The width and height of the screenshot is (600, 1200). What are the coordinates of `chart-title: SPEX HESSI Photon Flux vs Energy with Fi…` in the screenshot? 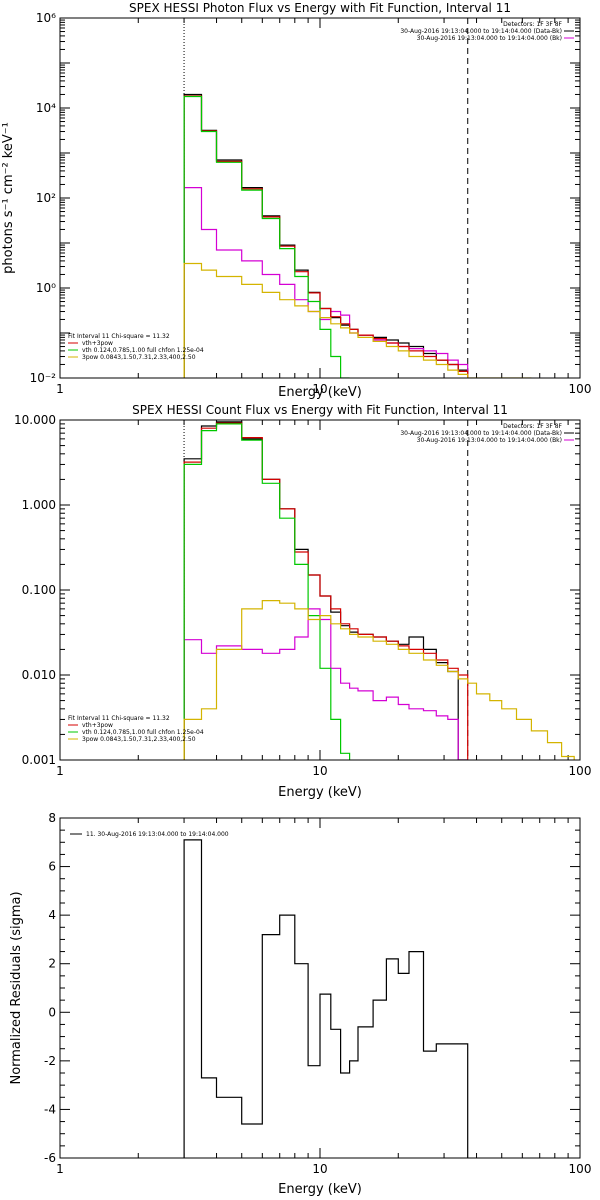 It's located at (320, 8).